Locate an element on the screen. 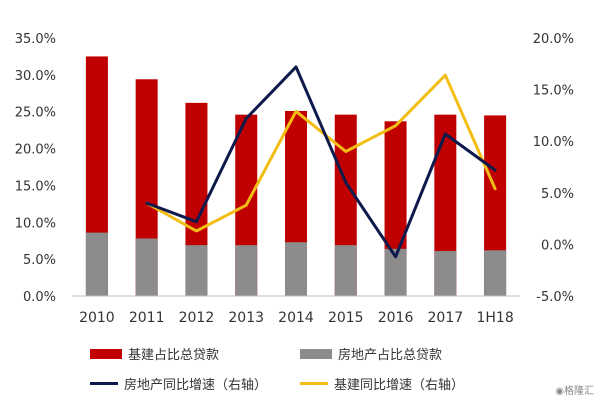 Image resolution: width=600 pixels, height=401 pixels. left-tick-label: 10.0% is located at coordinates (35, 223).